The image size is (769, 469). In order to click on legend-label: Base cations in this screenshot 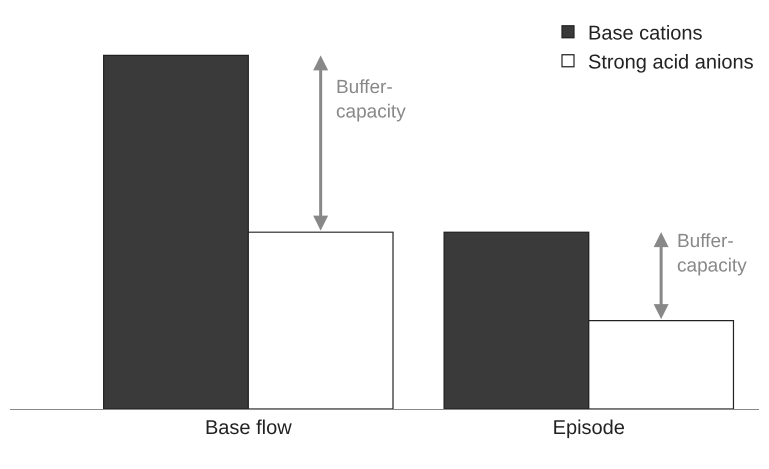, I will do `click(645, 33)`.